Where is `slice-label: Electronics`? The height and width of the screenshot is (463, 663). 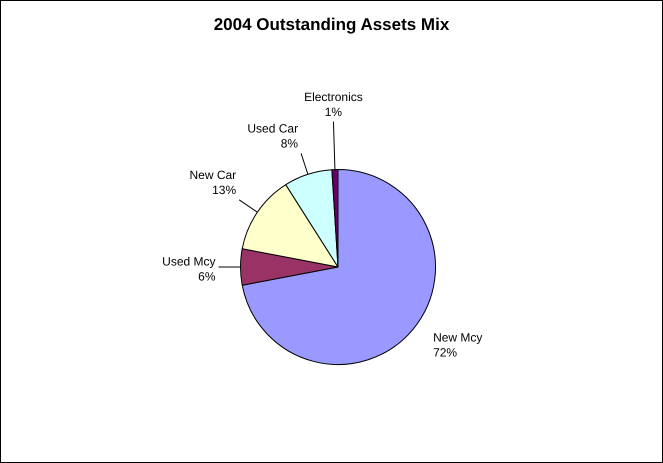 slice-label: Electronics is located at coordinates (333, 97).